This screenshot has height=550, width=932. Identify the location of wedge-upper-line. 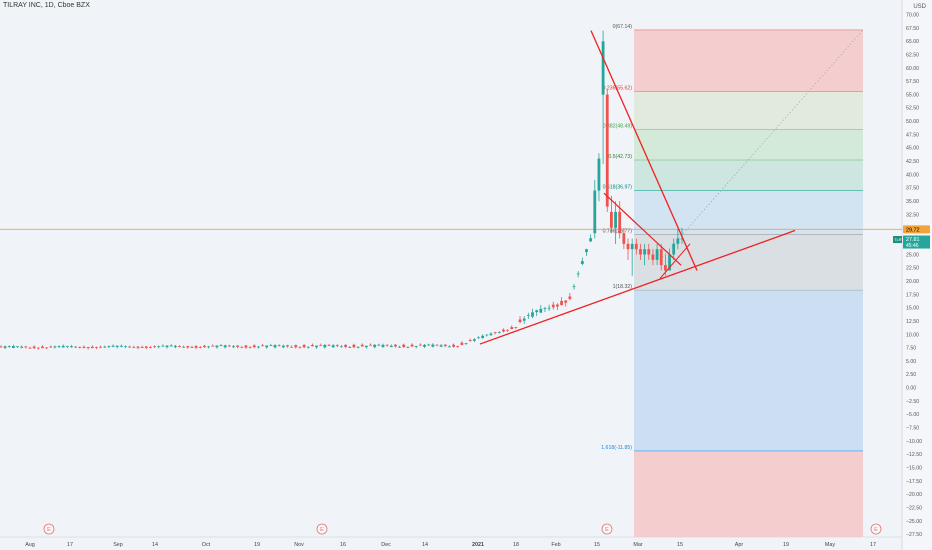
(642, 229).